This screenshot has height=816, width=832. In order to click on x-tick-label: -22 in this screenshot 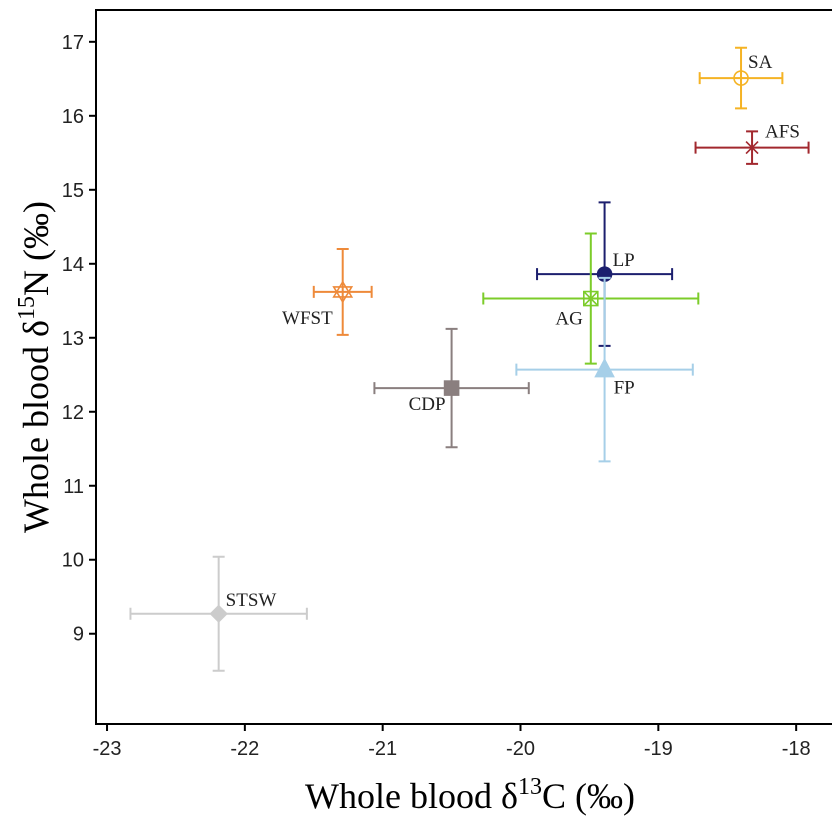, I will do `click(244, 749)`.